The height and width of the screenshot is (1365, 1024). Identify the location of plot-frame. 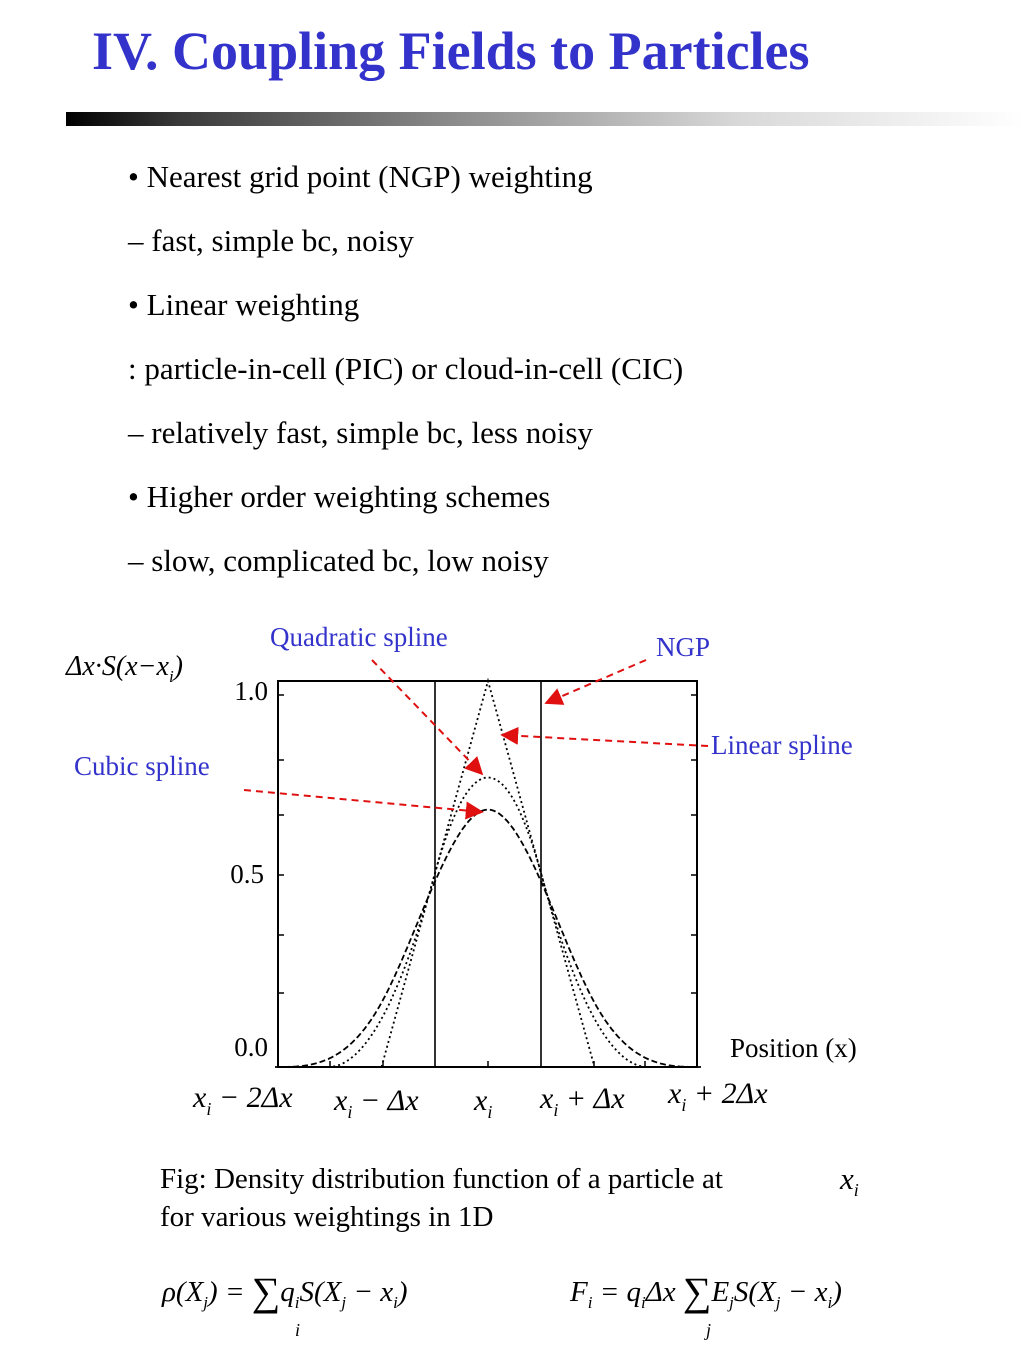
(487, 874).